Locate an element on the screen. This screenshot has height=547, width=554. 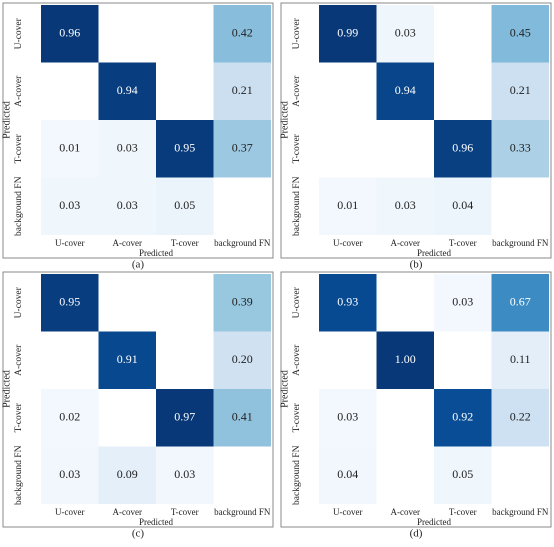
cell-label: 0.05 is located at coordinates (184, 205).